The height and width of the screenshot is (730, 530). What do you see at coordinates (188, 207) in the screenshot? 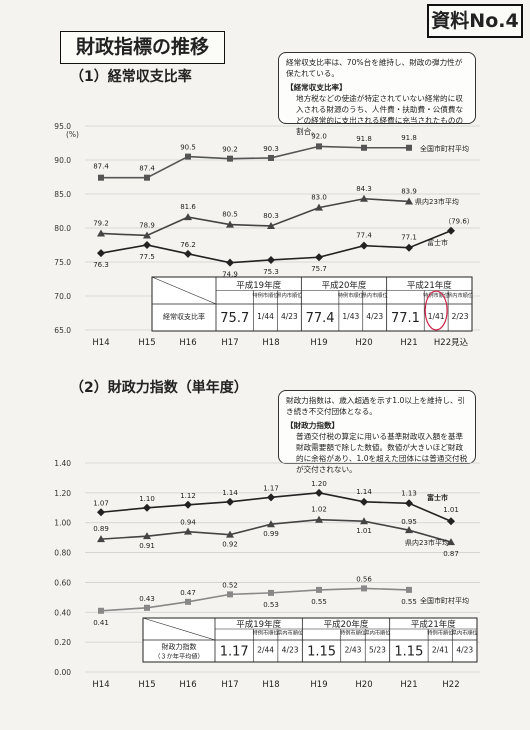
I see `data-label: 81.6` at bounding box center [188, 207].